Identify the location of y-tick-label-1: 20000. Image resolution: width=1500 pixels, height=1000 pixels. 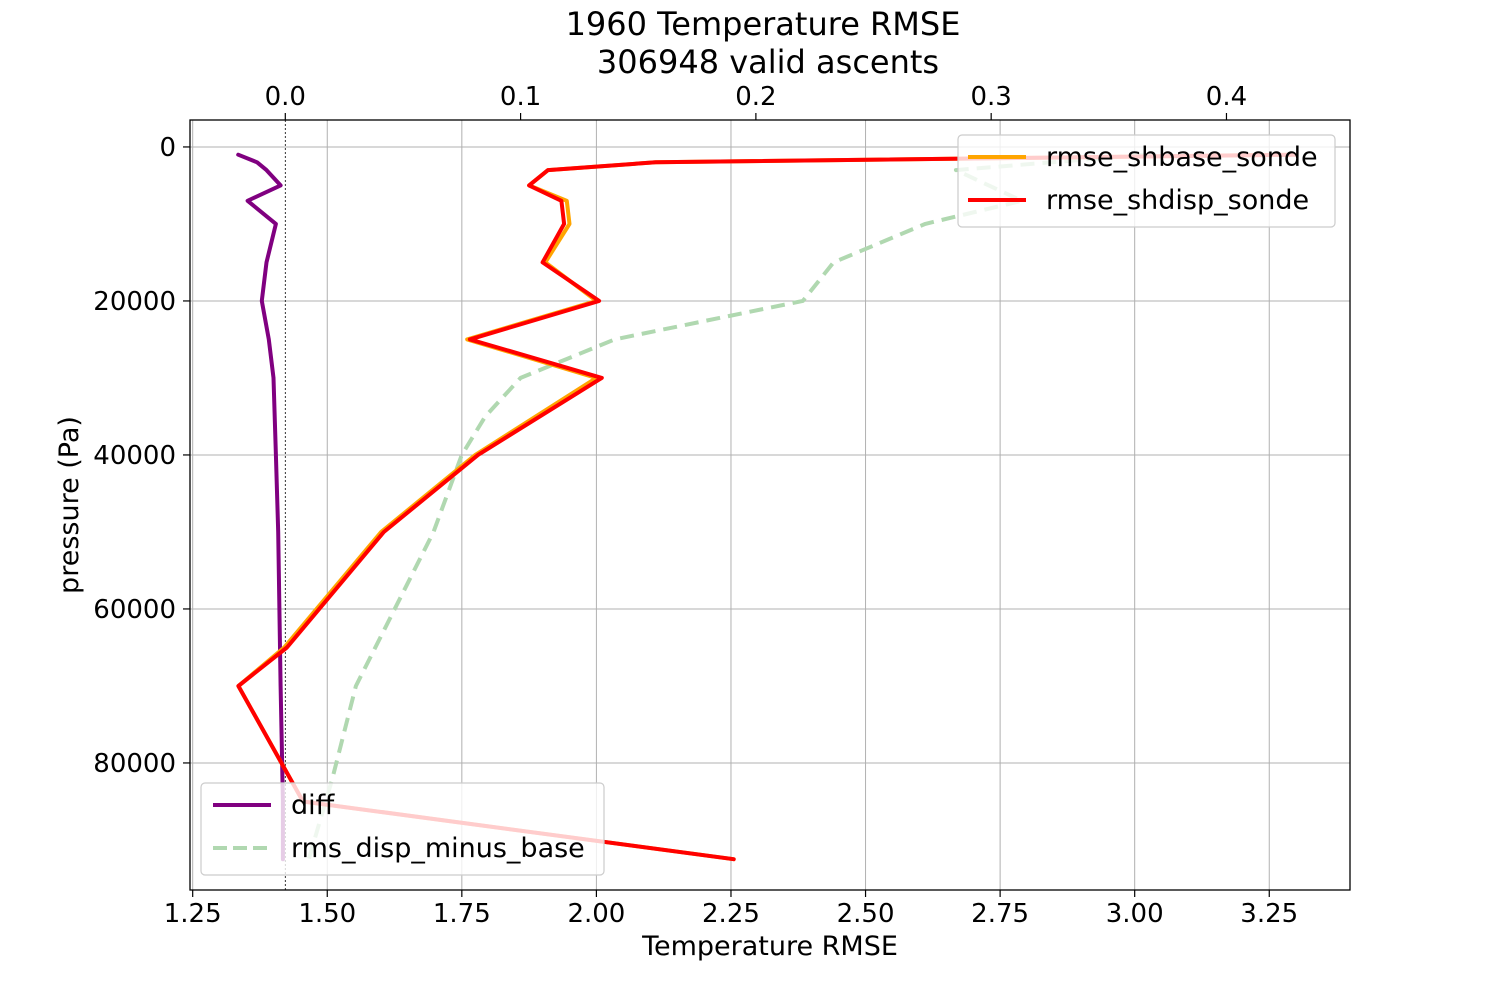
(134, 302).